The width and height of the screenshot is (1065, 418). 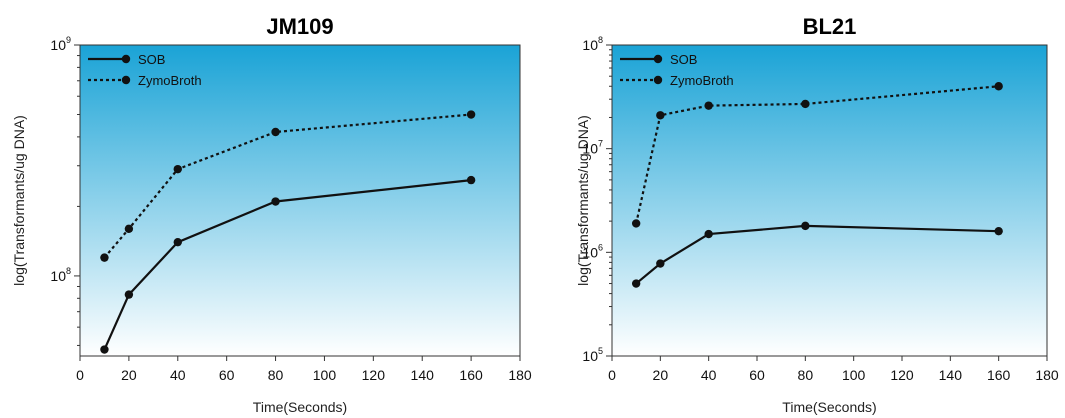 I want to click on y-tick-label: 10⁶, so click(x=592, y=251).